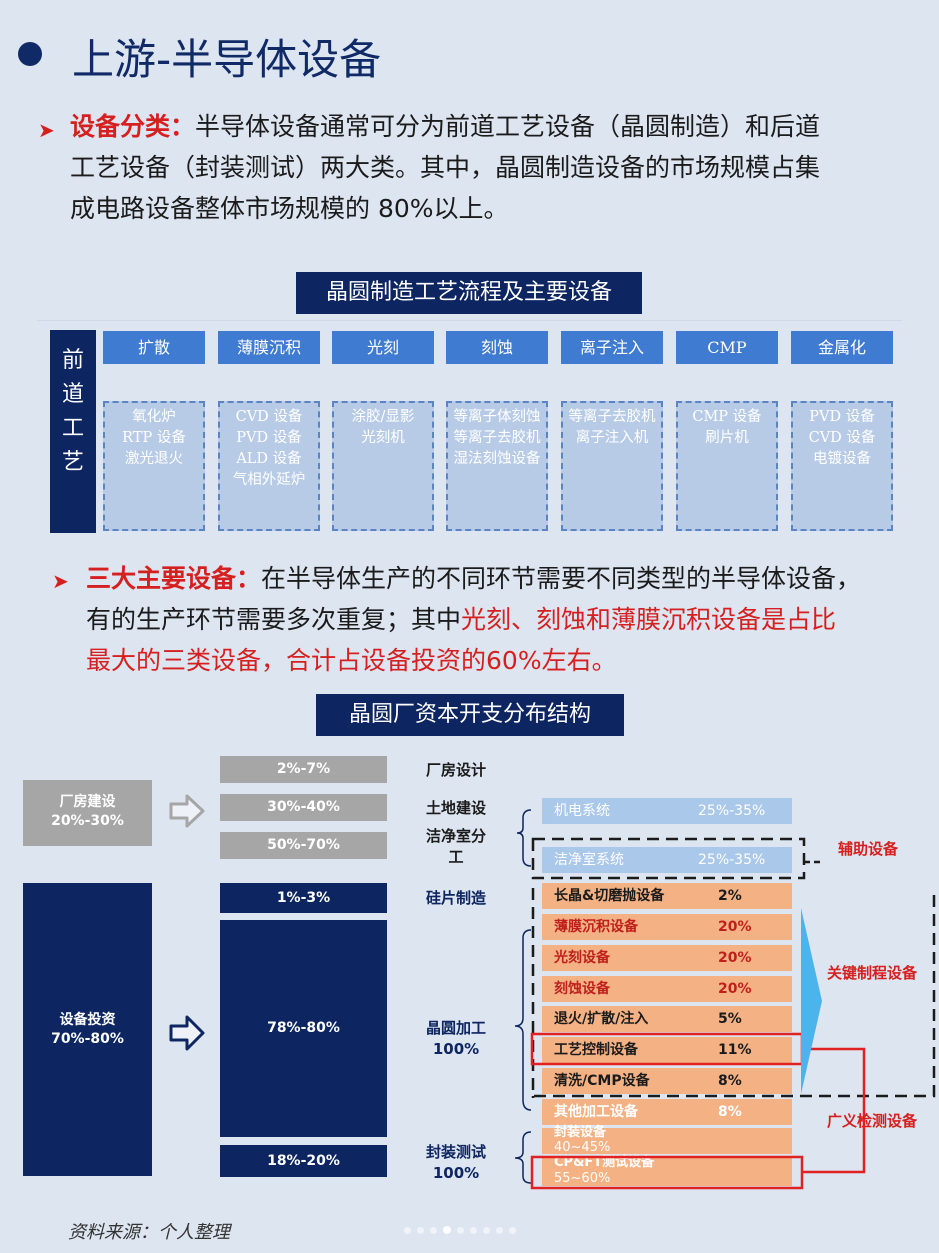 This screenshot has width=939, height=1253. Describe the element at coordinates (612, 347) in the screenshot. I see `process-header: 离子注入` at that location.